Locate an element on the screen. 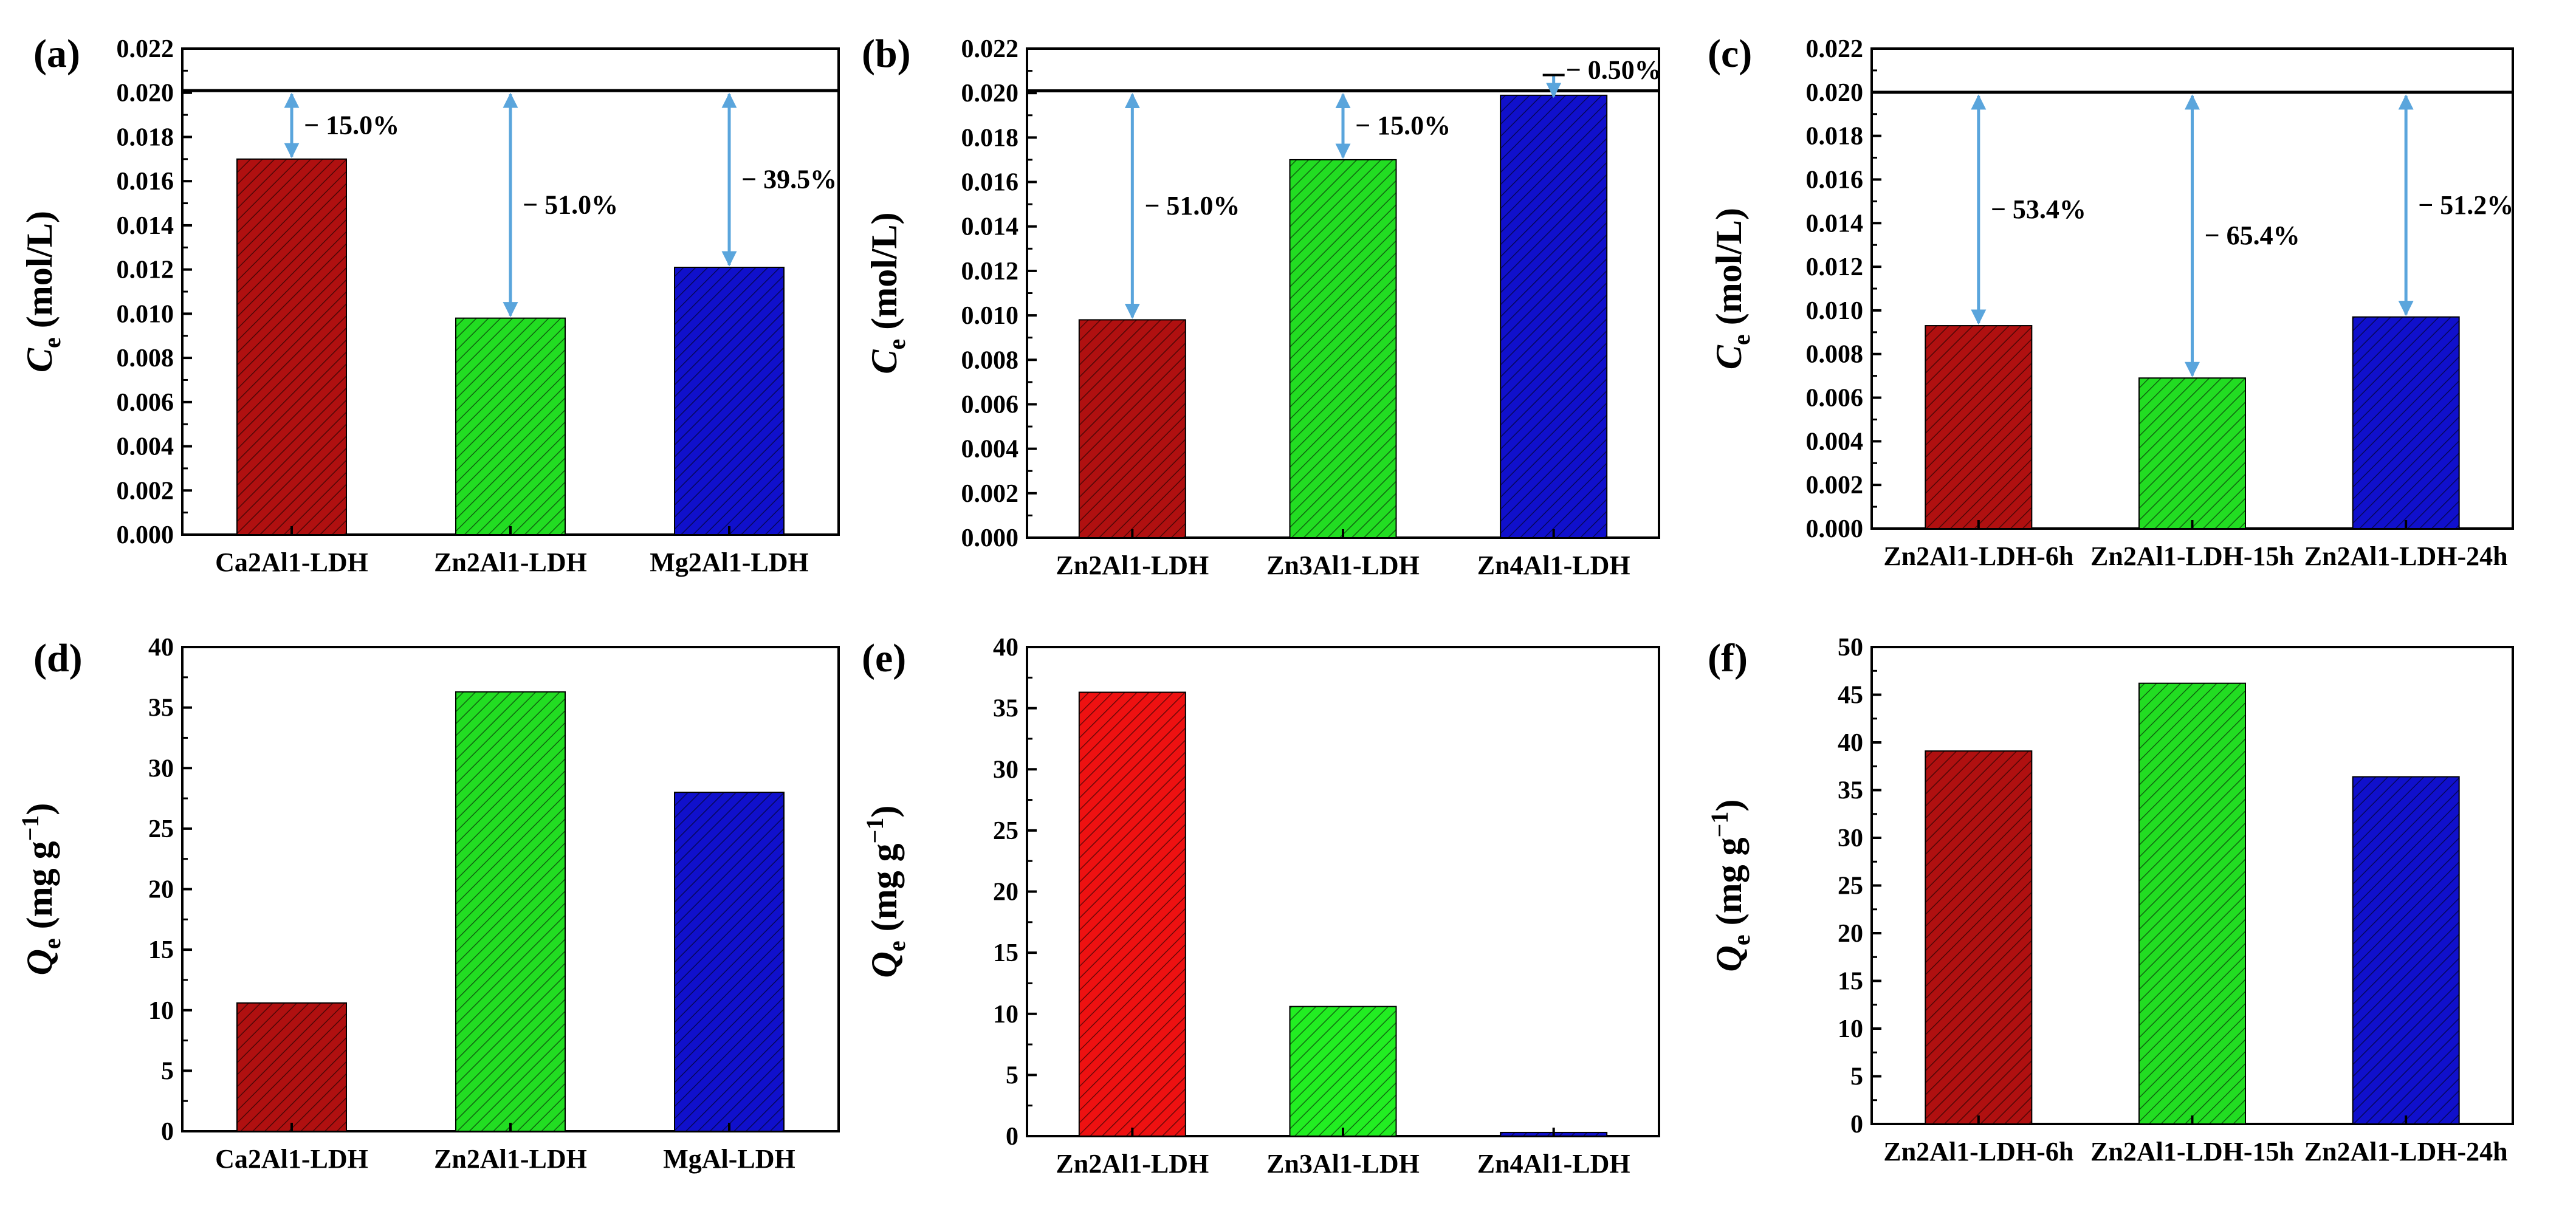 The width and height of the screenshot is (2576, 1223). panel-label: (a) is located at coordinates (56, 54).